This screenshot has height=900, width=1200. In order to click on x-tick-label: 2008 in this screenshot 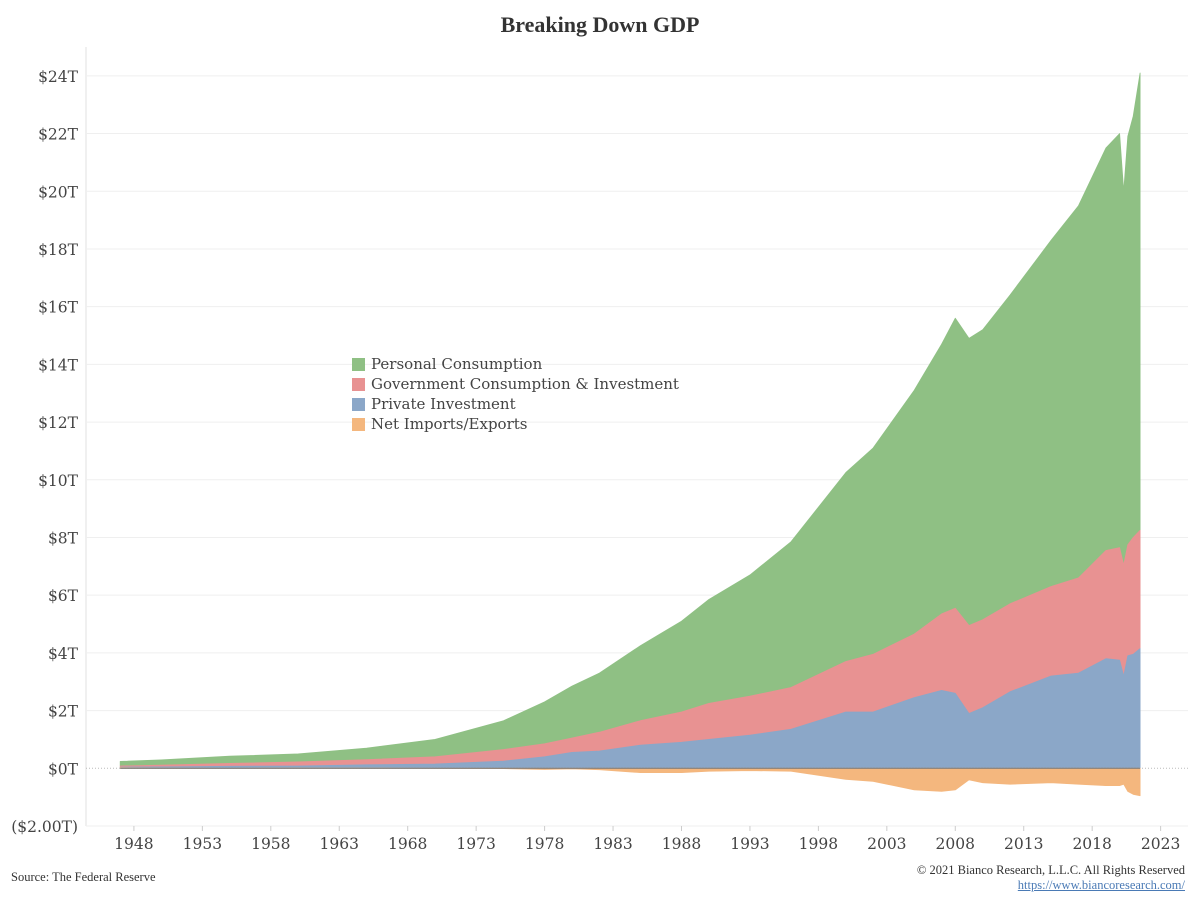, I will do `click(955, 844)`.